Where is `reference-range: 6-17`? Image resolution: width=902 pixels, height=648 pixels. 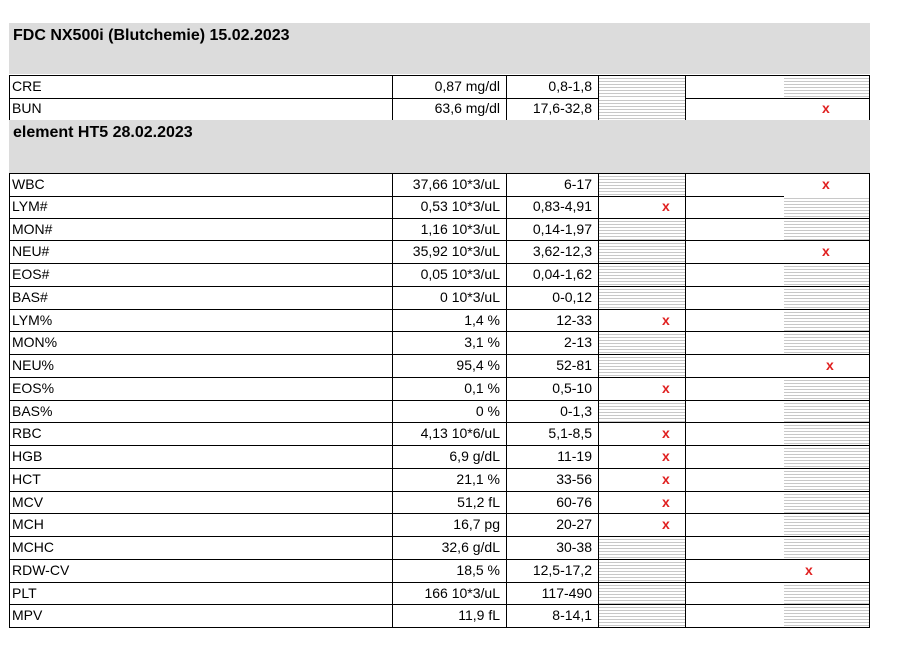 reference-range: 6-17 is located at coordinates (553, 185).